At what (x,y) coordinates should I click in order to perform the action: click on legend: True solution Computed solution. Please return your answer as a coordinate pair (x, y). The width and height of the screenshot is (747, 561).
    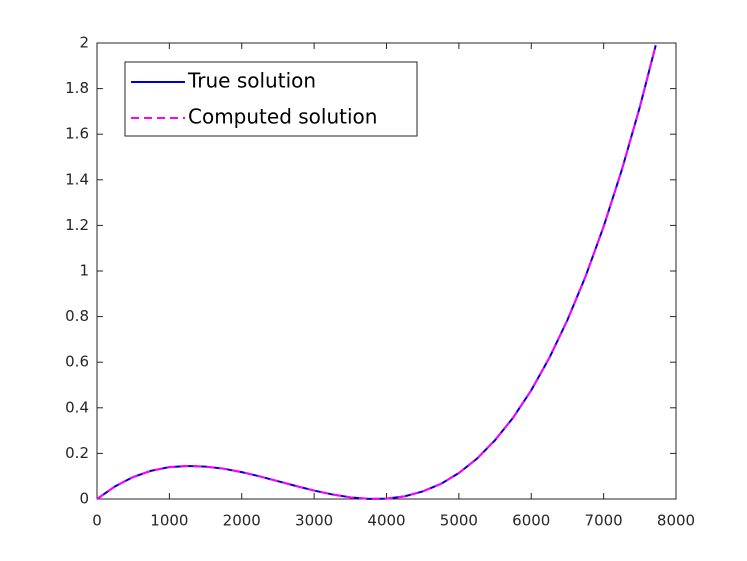
    Looking at the image, I should click on (271, 99).